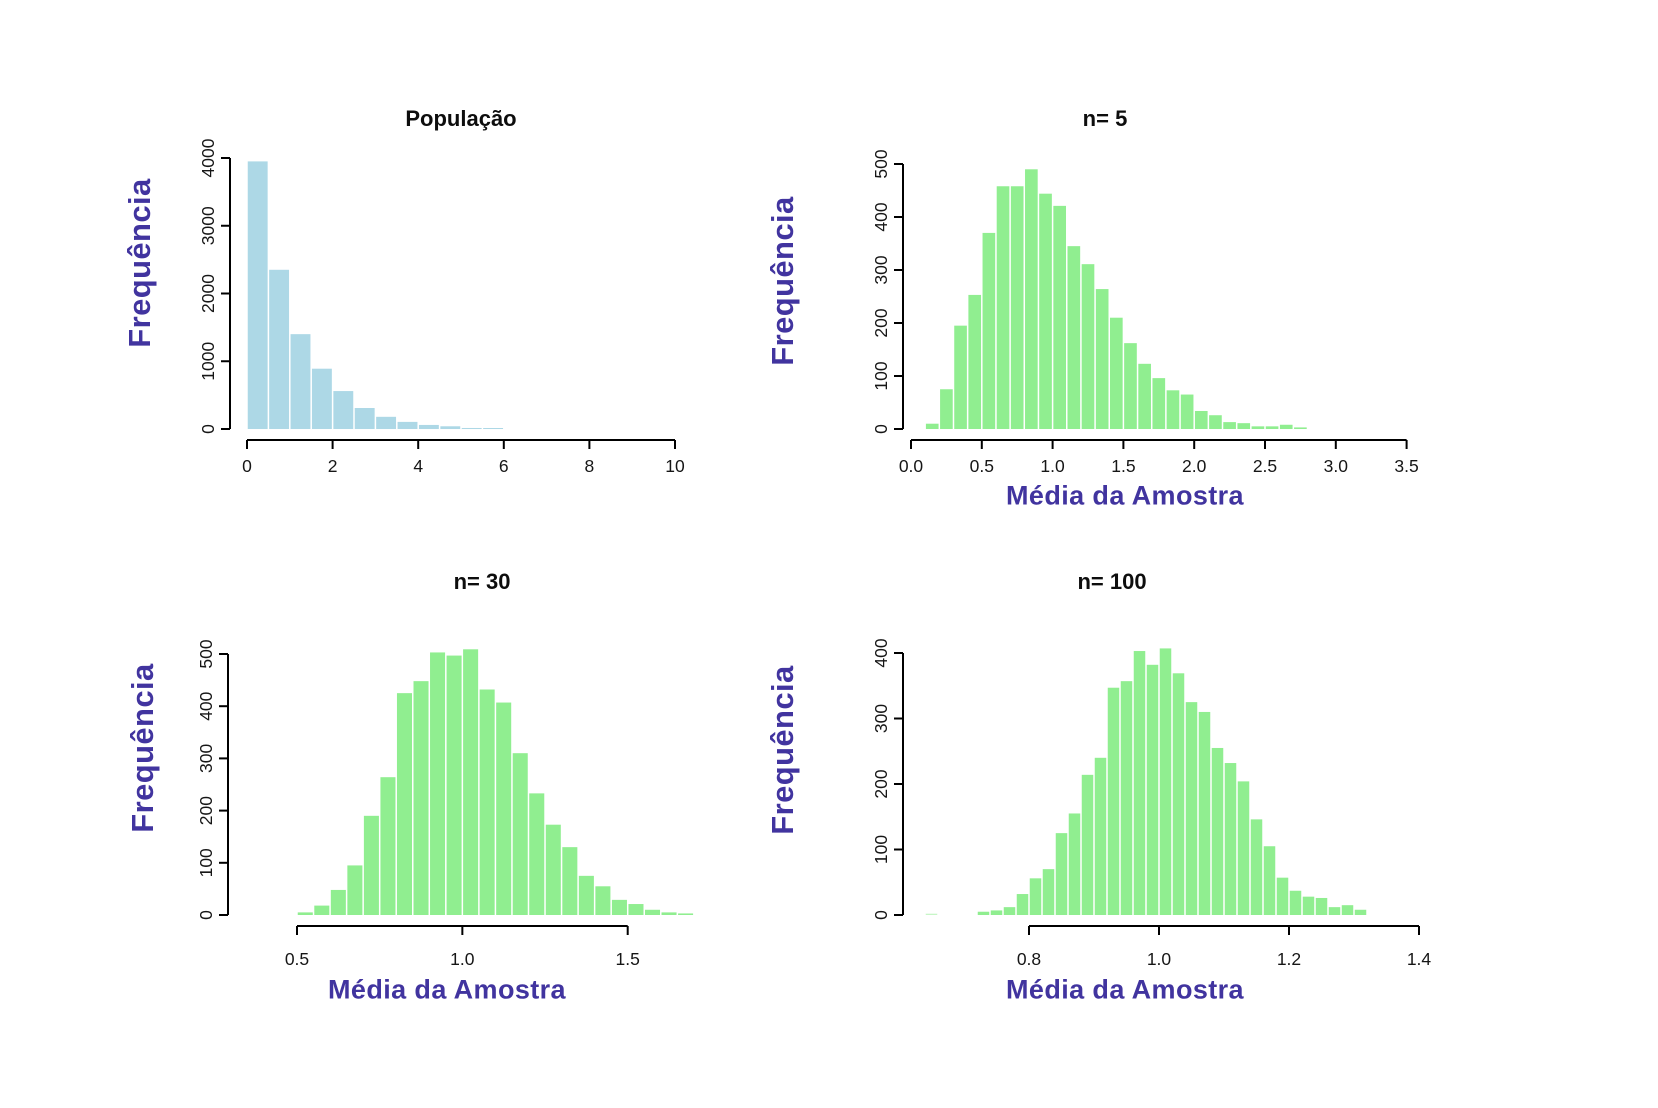 The width and height of the screenshot is (1658, 1108). I want to click on chart-title: n= 30, so click(482, 581).